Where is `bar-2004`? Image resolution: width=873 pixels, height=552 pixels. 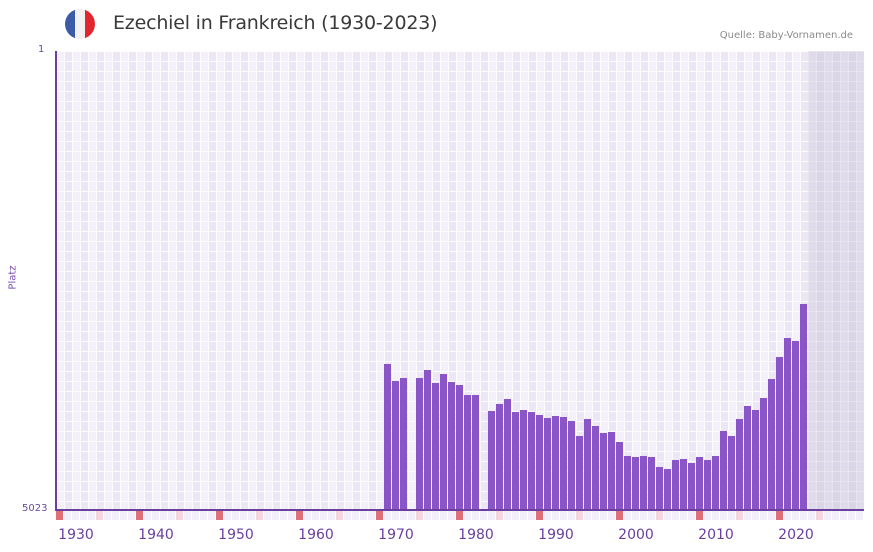
bar-2004 is located at coordinates (659, 488).